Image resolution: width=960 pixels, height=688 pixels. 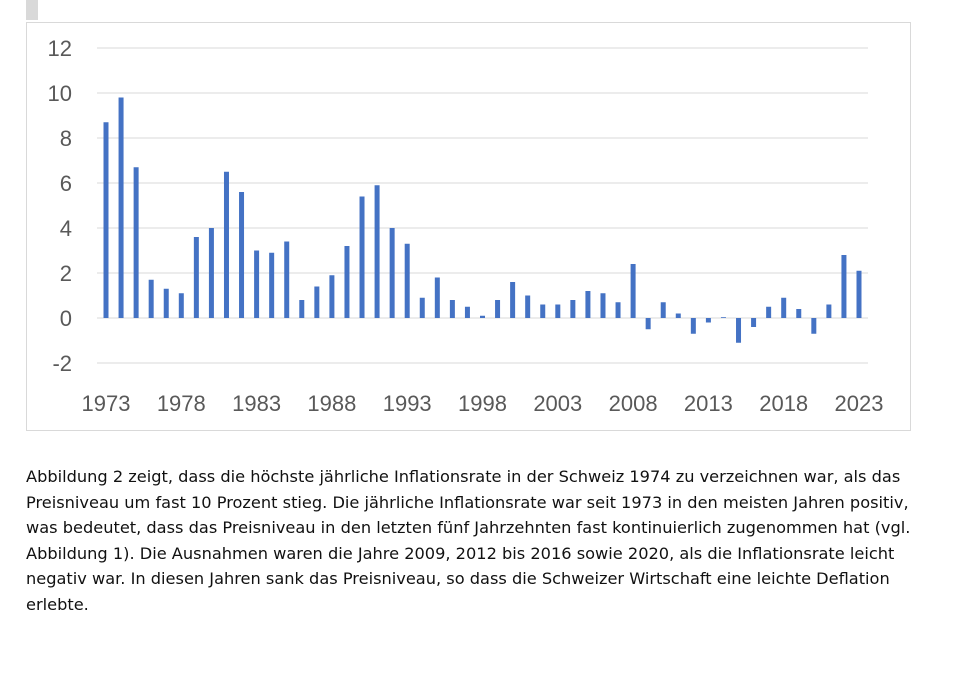 What do you see at coordinates (272, 285) in the screenshot?
I see `bar-1984` at bounding box center [272, 285].